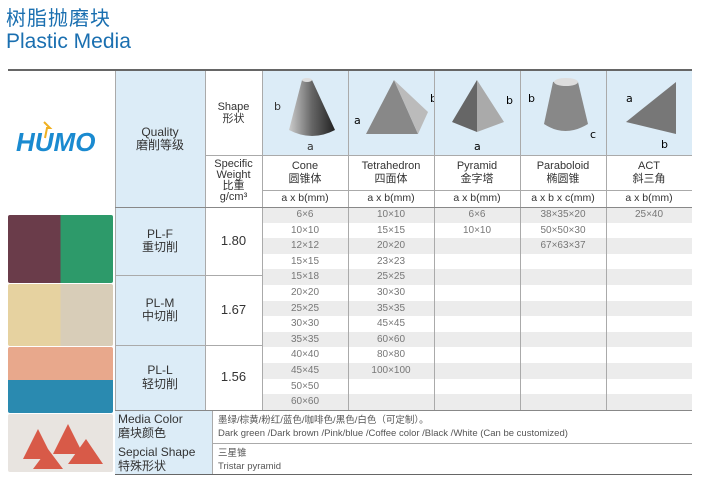 The height and width of the screenshot is (488, 705). I want to click on shape-name-act: ACT 斜三角, so click(649, 172).